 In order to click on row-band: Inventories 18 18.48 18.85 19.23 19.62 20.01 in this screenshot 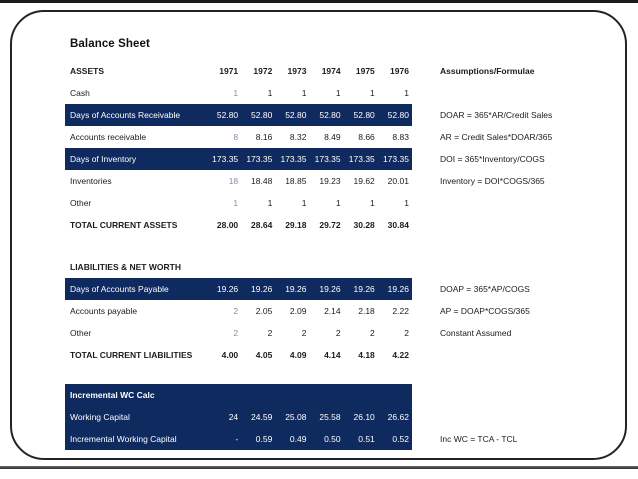, I will do `click(238, 181)`.